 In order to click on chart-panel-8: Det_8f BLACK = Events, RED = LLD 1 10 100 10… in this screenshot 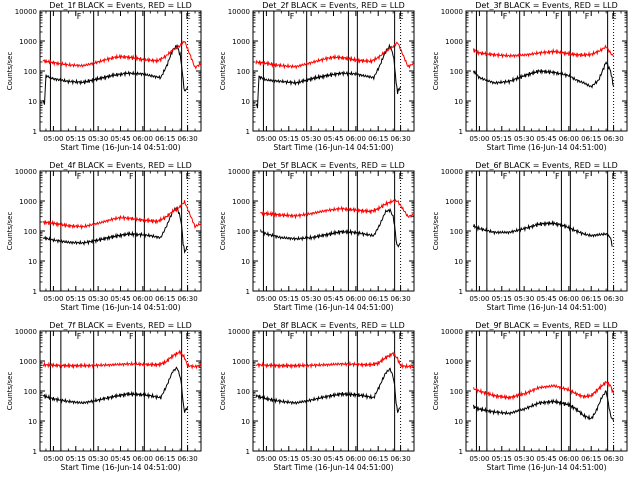, I will do `click(317, 396)`.